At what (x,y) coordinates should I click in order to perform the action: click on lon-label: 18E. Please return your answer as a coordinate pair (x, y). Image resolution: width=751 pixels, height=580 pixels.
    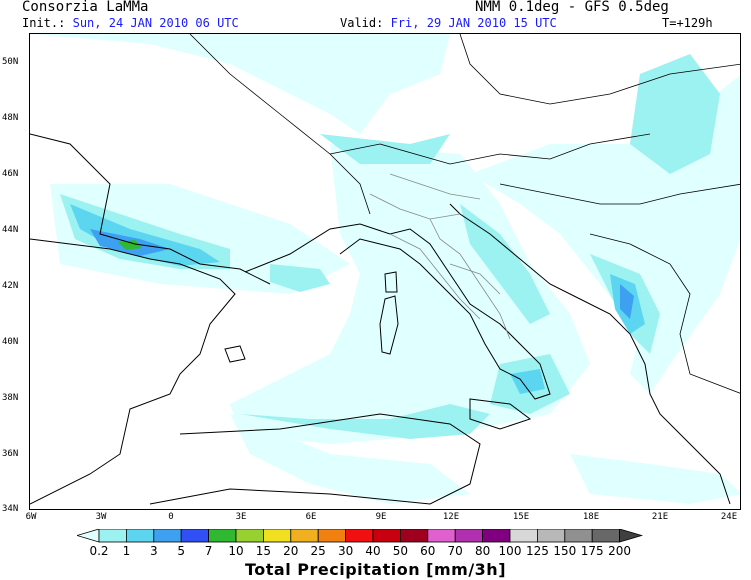
    Looking at the image, I should click on (591, 517).